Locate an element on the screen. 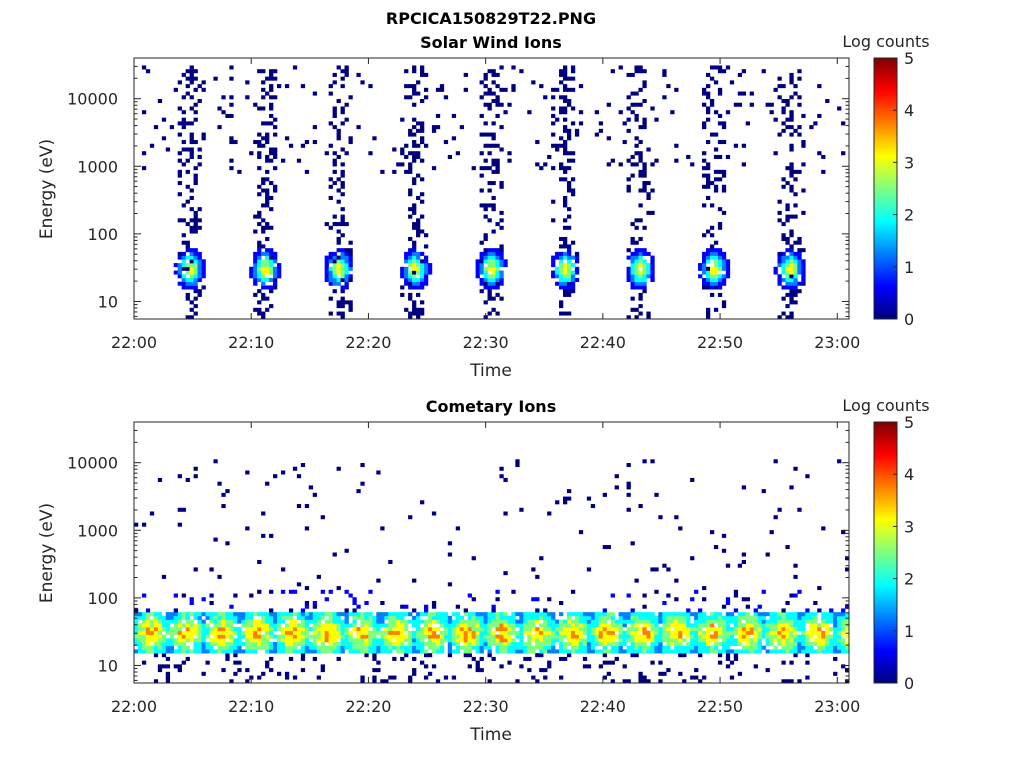 This screenshot has height=772, width=1024. x-axis-label: Time is located at coordinates (490, 735).